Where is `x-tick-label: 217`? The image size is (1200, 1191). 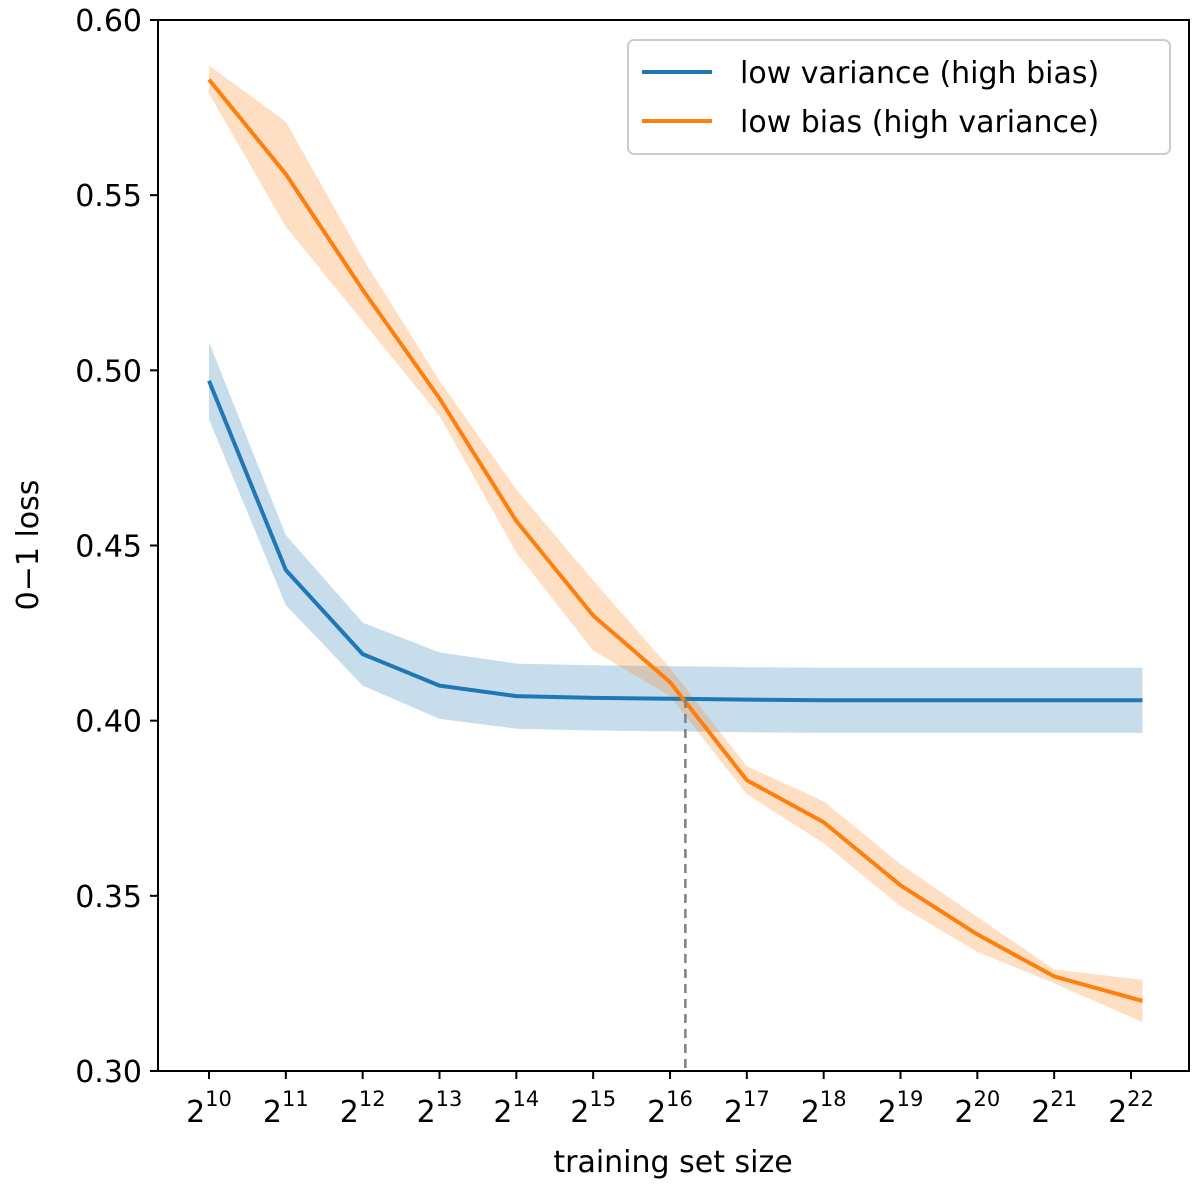
x-tick-label: 217 is located at coordinates (747, 1108).